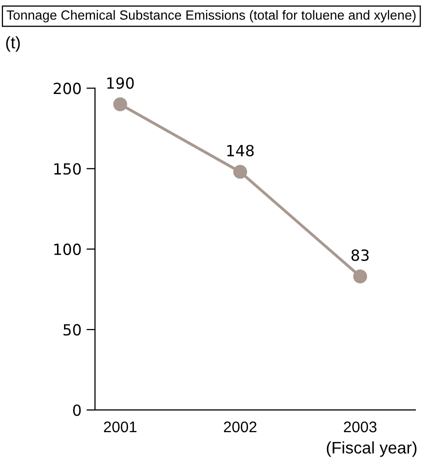 The height and width of the screenshot is (463, 426). Describe the element at coordinates (67, 169) in the screenshot. I see `y-tick-label: 150` at that location.